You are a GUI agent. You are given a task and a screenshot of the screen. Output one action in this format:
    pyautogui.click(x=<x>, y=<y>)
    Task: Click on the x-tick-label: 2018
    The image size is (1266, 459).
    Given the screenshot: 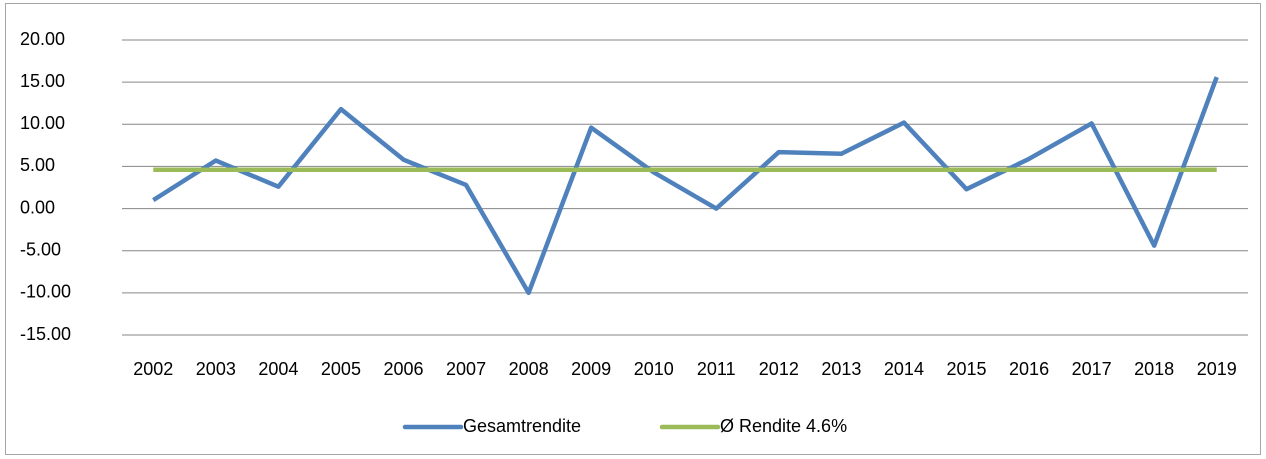 What is the action you would take?
    pyautogui.click(x=1154, y=369)
    